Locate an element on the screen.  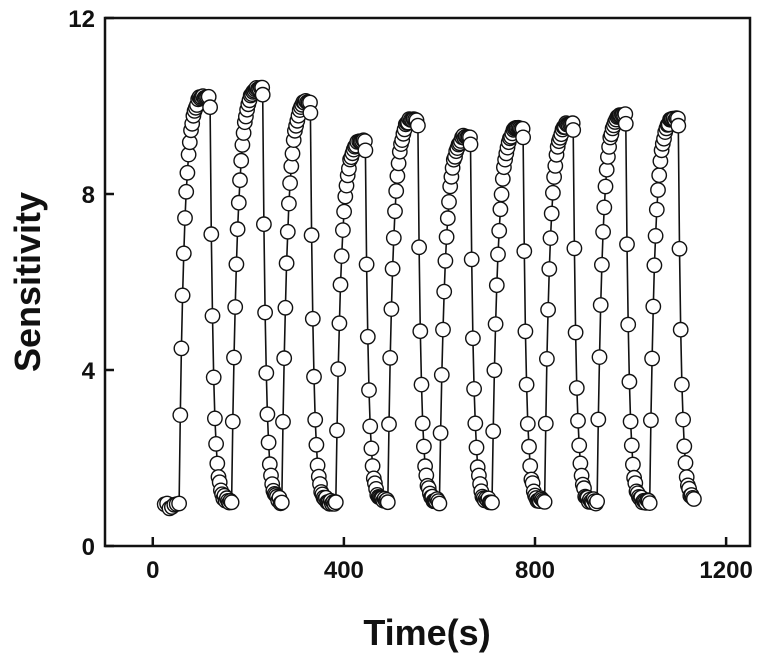
y-tick-label: 0 is located at coordinates (88, 547).